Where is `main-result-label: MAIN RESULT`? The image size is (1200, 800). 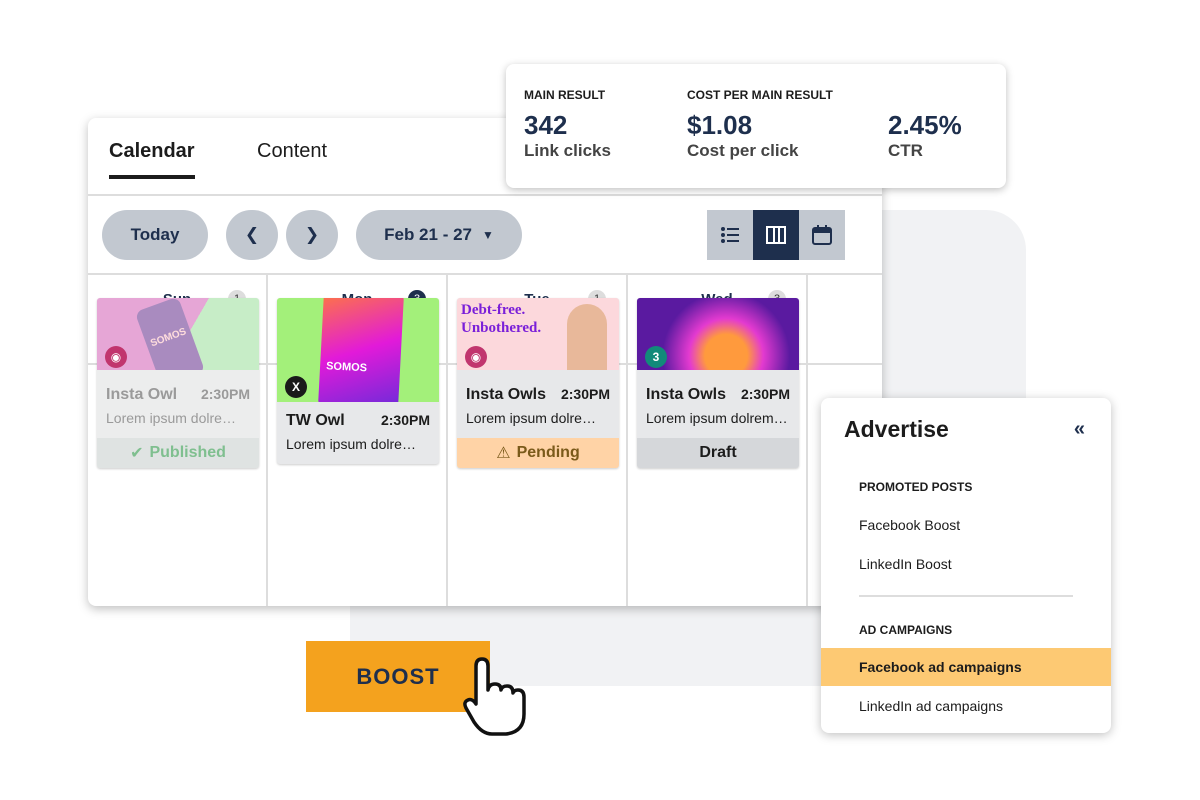
main-result-label: MAIN RESULT is located at coordinates (565, 95).